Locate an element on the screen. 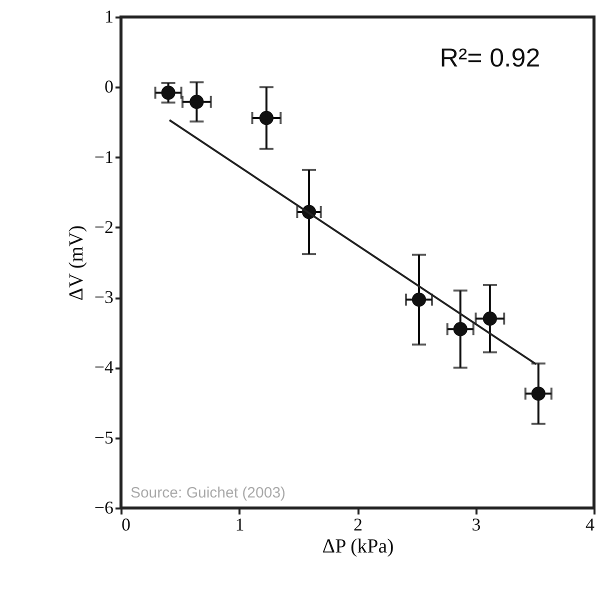  x-tick-label: 4 is located at coordinates (590, 524).